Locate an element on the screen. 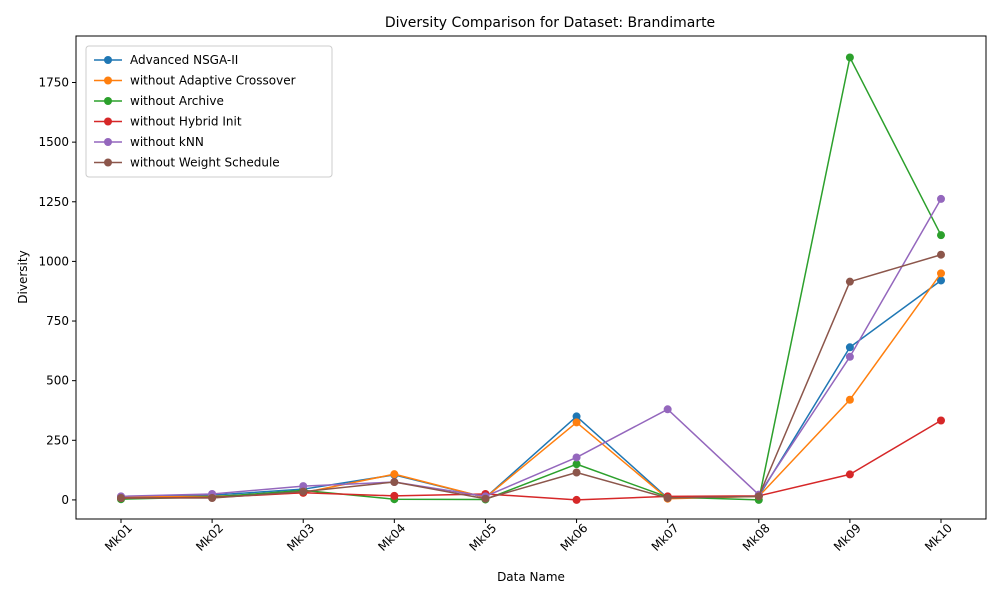  legend-item: without Weight Schedule is located at coordinates (187, 163).